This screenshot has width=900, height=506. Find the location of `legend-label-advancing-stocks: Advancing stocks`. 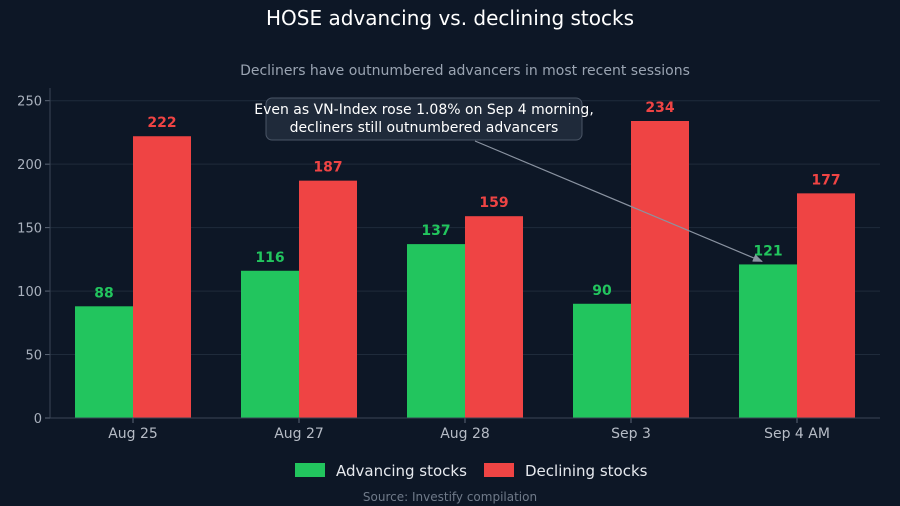

legend-label-advancing-stocks: Advancing stocks is located at coordinates (401, 471).